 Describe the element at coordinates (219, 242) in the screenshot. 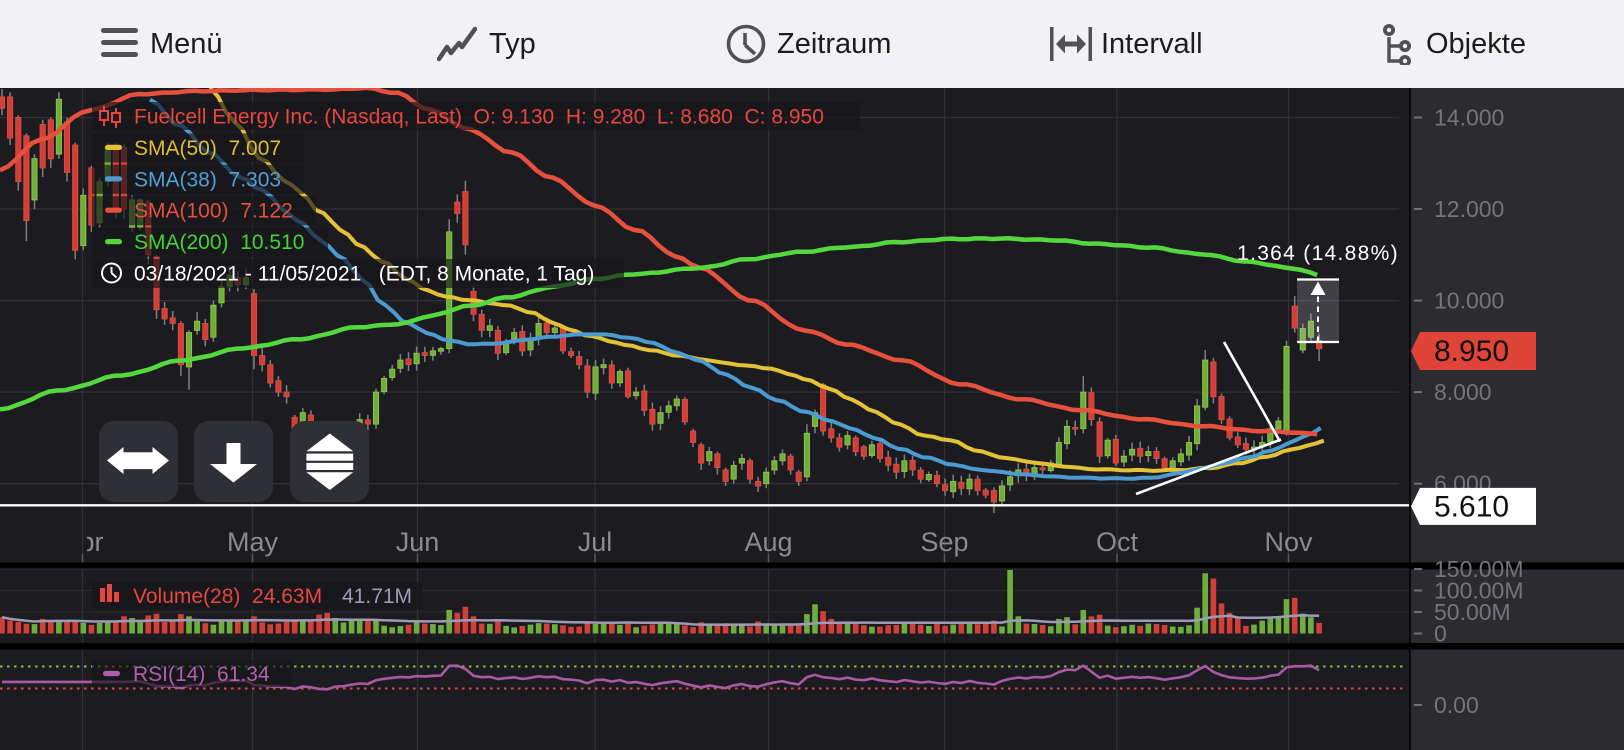

I see `svg-text: SMA(200) 10.510` at that location.